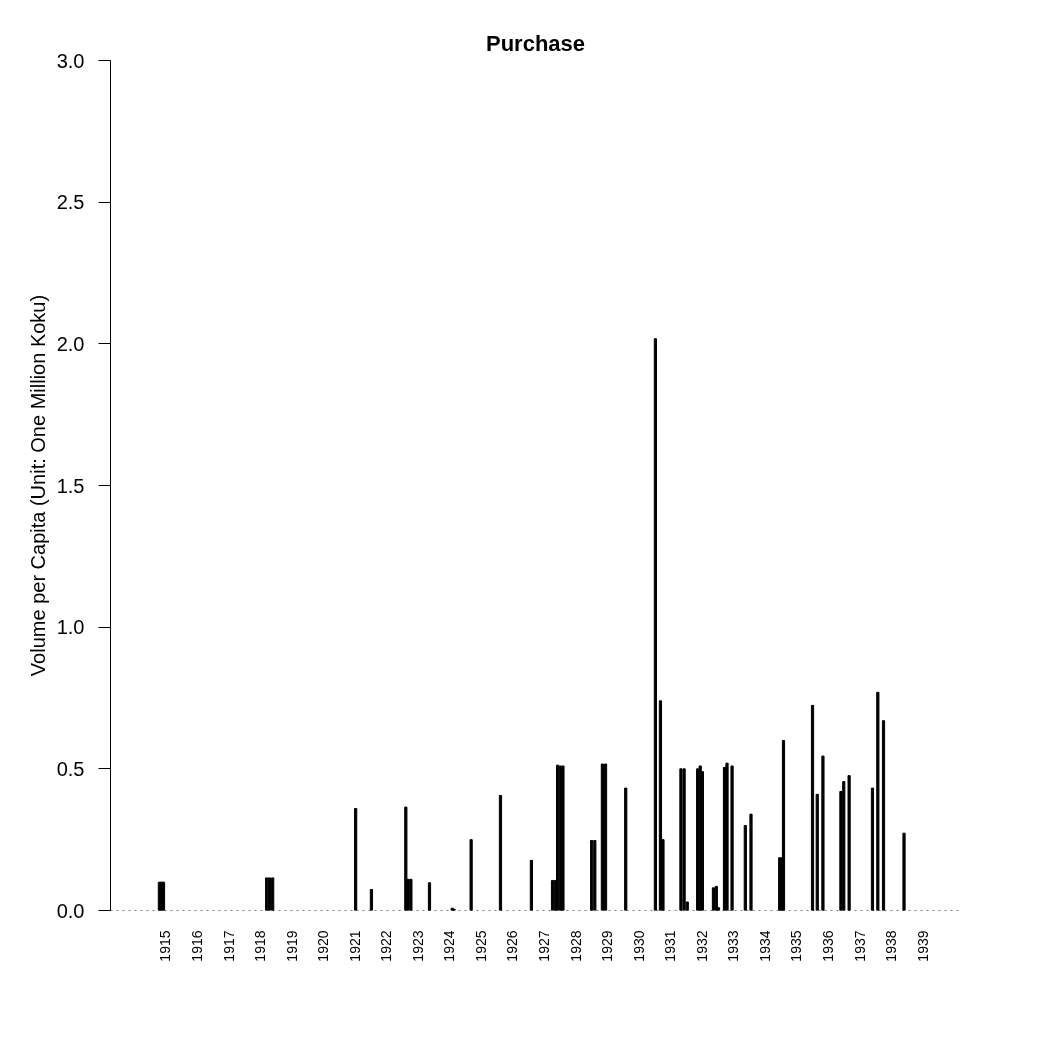  I want to click on x-tick-label: 1918, so click(260, 946).